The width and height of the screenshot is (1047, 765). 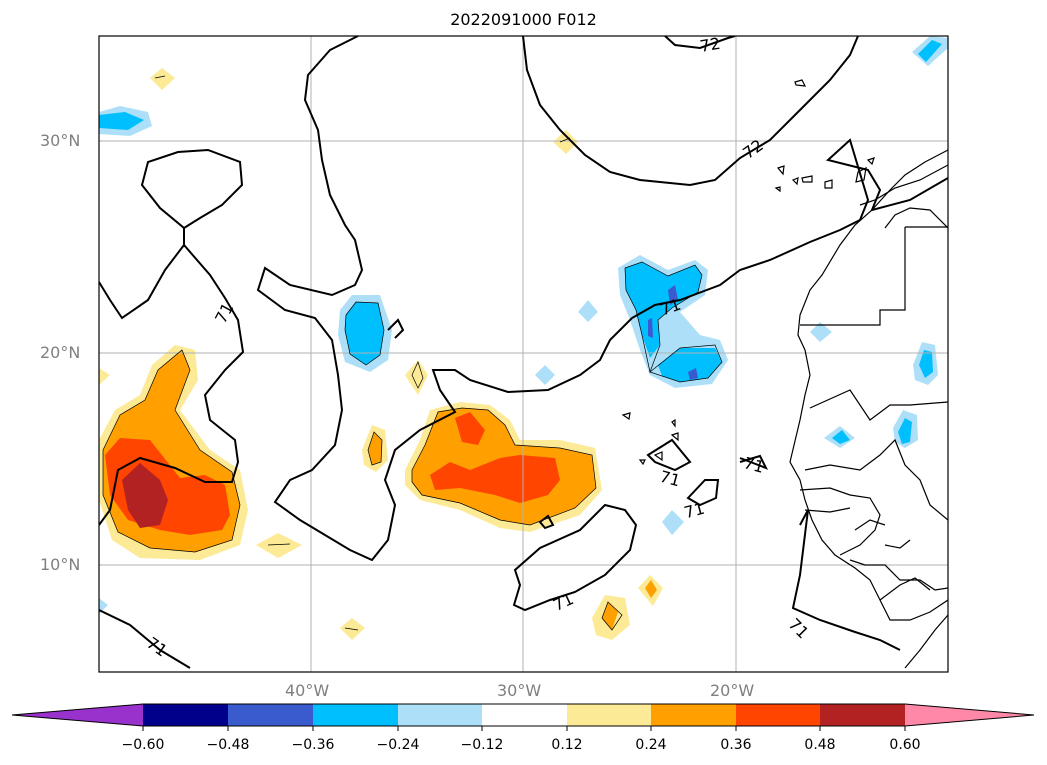 I want to click on colorbar-tick-label: 0.60, so click(x=905, y=745).